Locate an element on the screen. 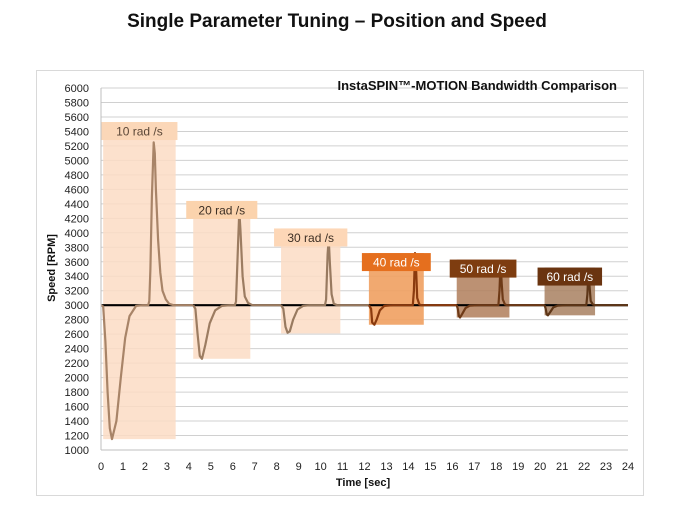 This screenshot has width=674, height=506. y-tick-label: 3000 is located at coordinates (77, 306).